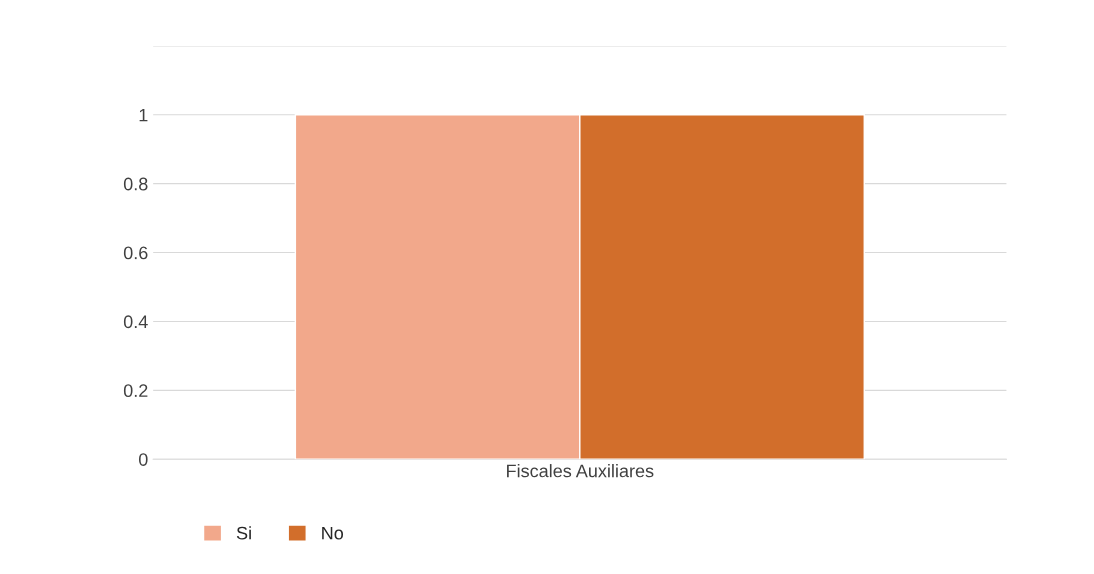  What do you see at coordinates (333, 533) in the screenshot?
I see `legend-label: No` at bounding box center [333, 533].